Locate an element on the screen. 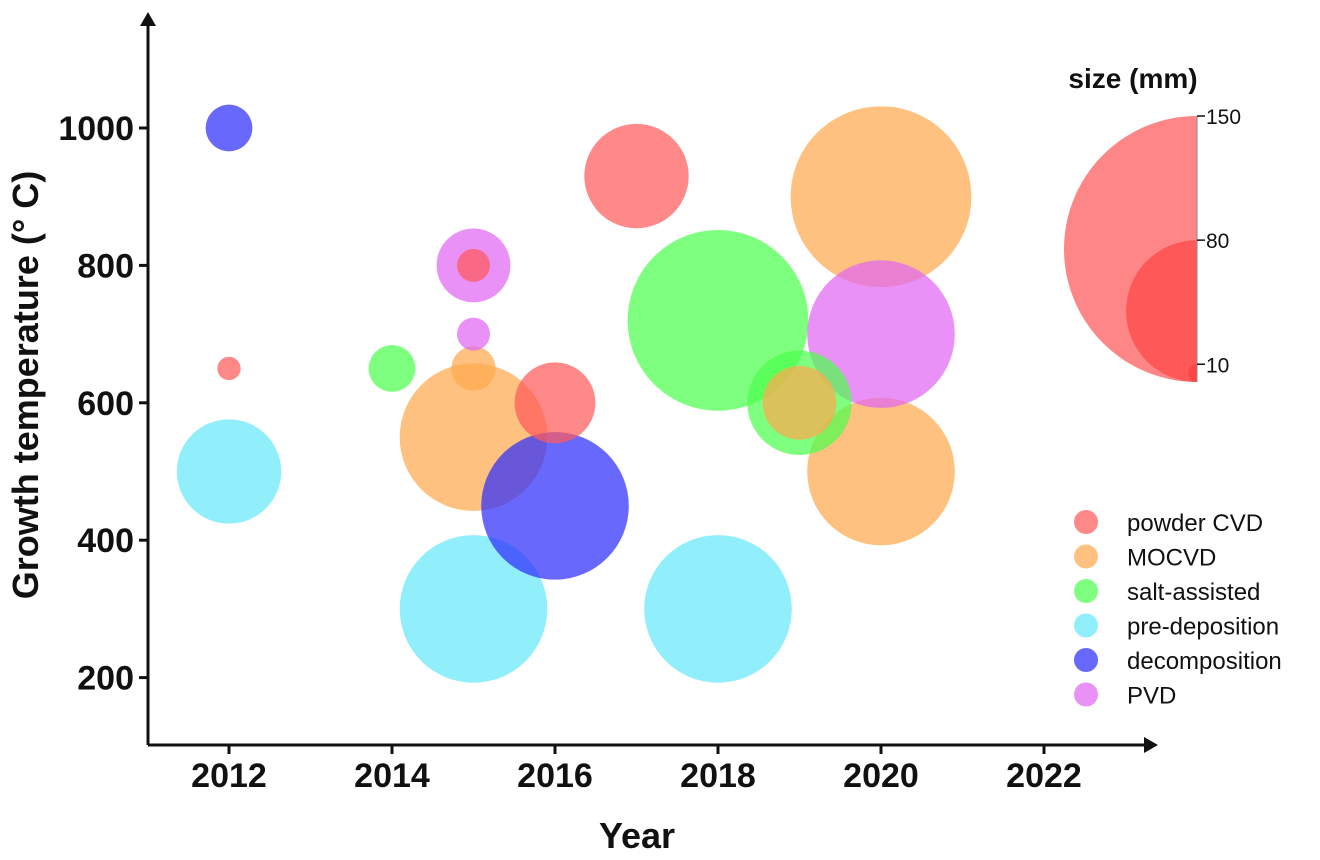 Image resolution: width=1320 pixels, height=860 pixels. size-legend-title: size (mm) is located at coordinates (1132, 78).